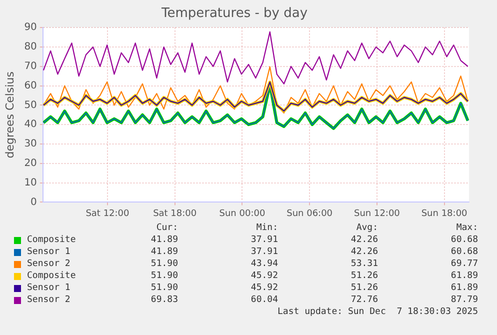 This screenshot has width=497, height=335. I want to click on x-tick-label: Sun 18:00, so click(444, 213).